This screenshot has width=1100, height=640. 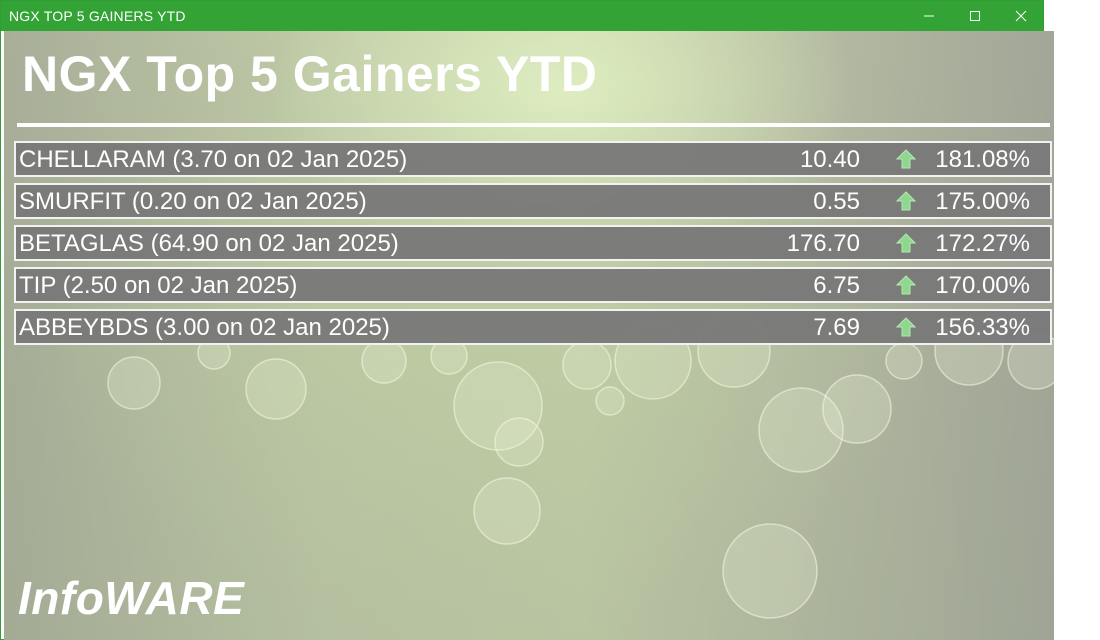 I want to click on page-title: NGX Top 5 Gainers YTD, so click(x=310, y=74).